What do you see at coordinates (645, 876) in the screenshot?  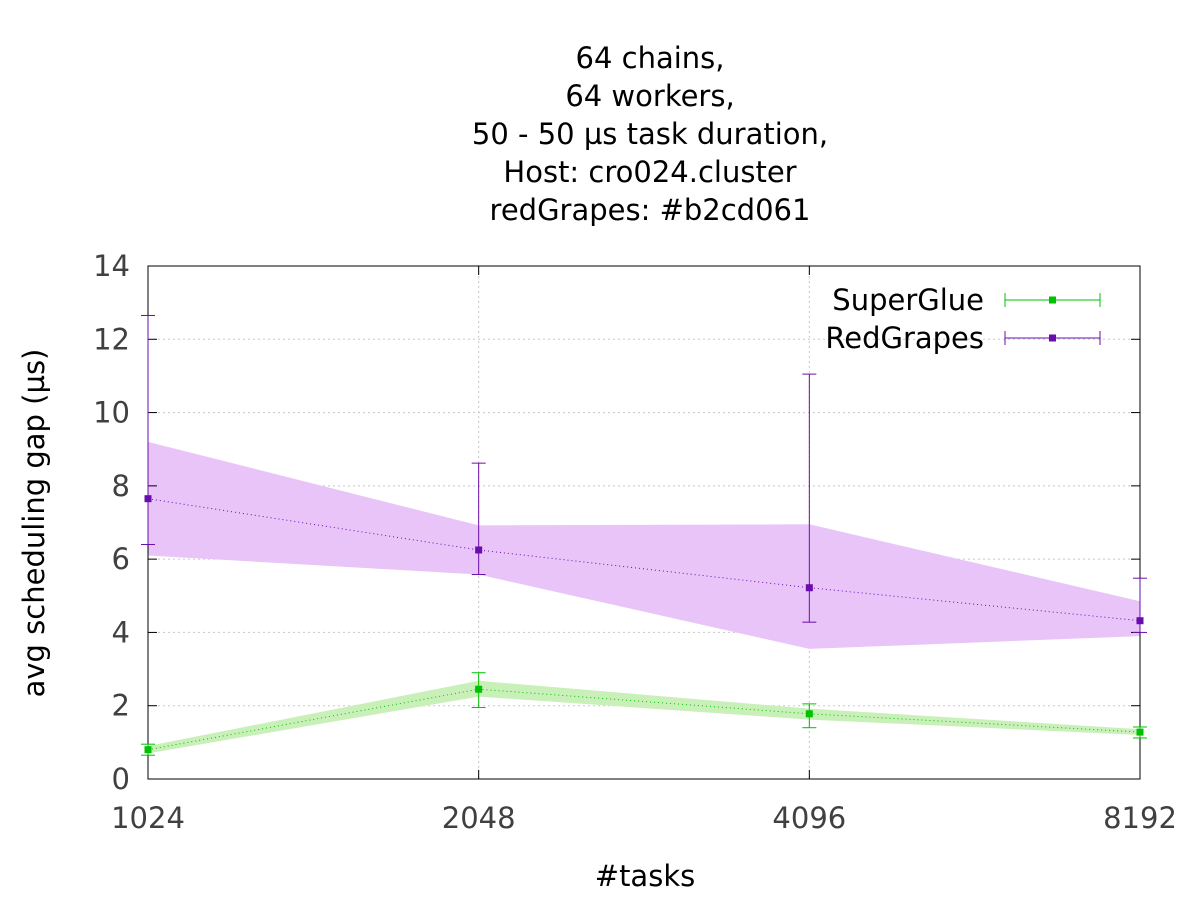 I see `x-axis-label: #tasks` at bounding box center [645, 876].